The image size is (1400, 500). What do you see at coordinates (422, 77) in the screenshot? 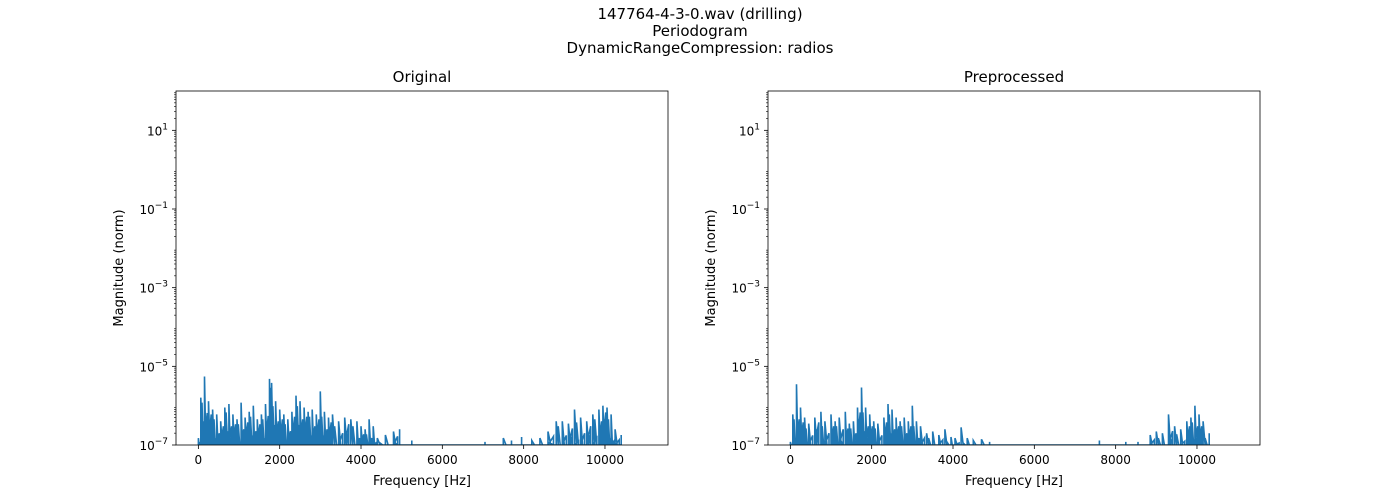
I see `subplot-title: Original` at bounding box center [422, 77].